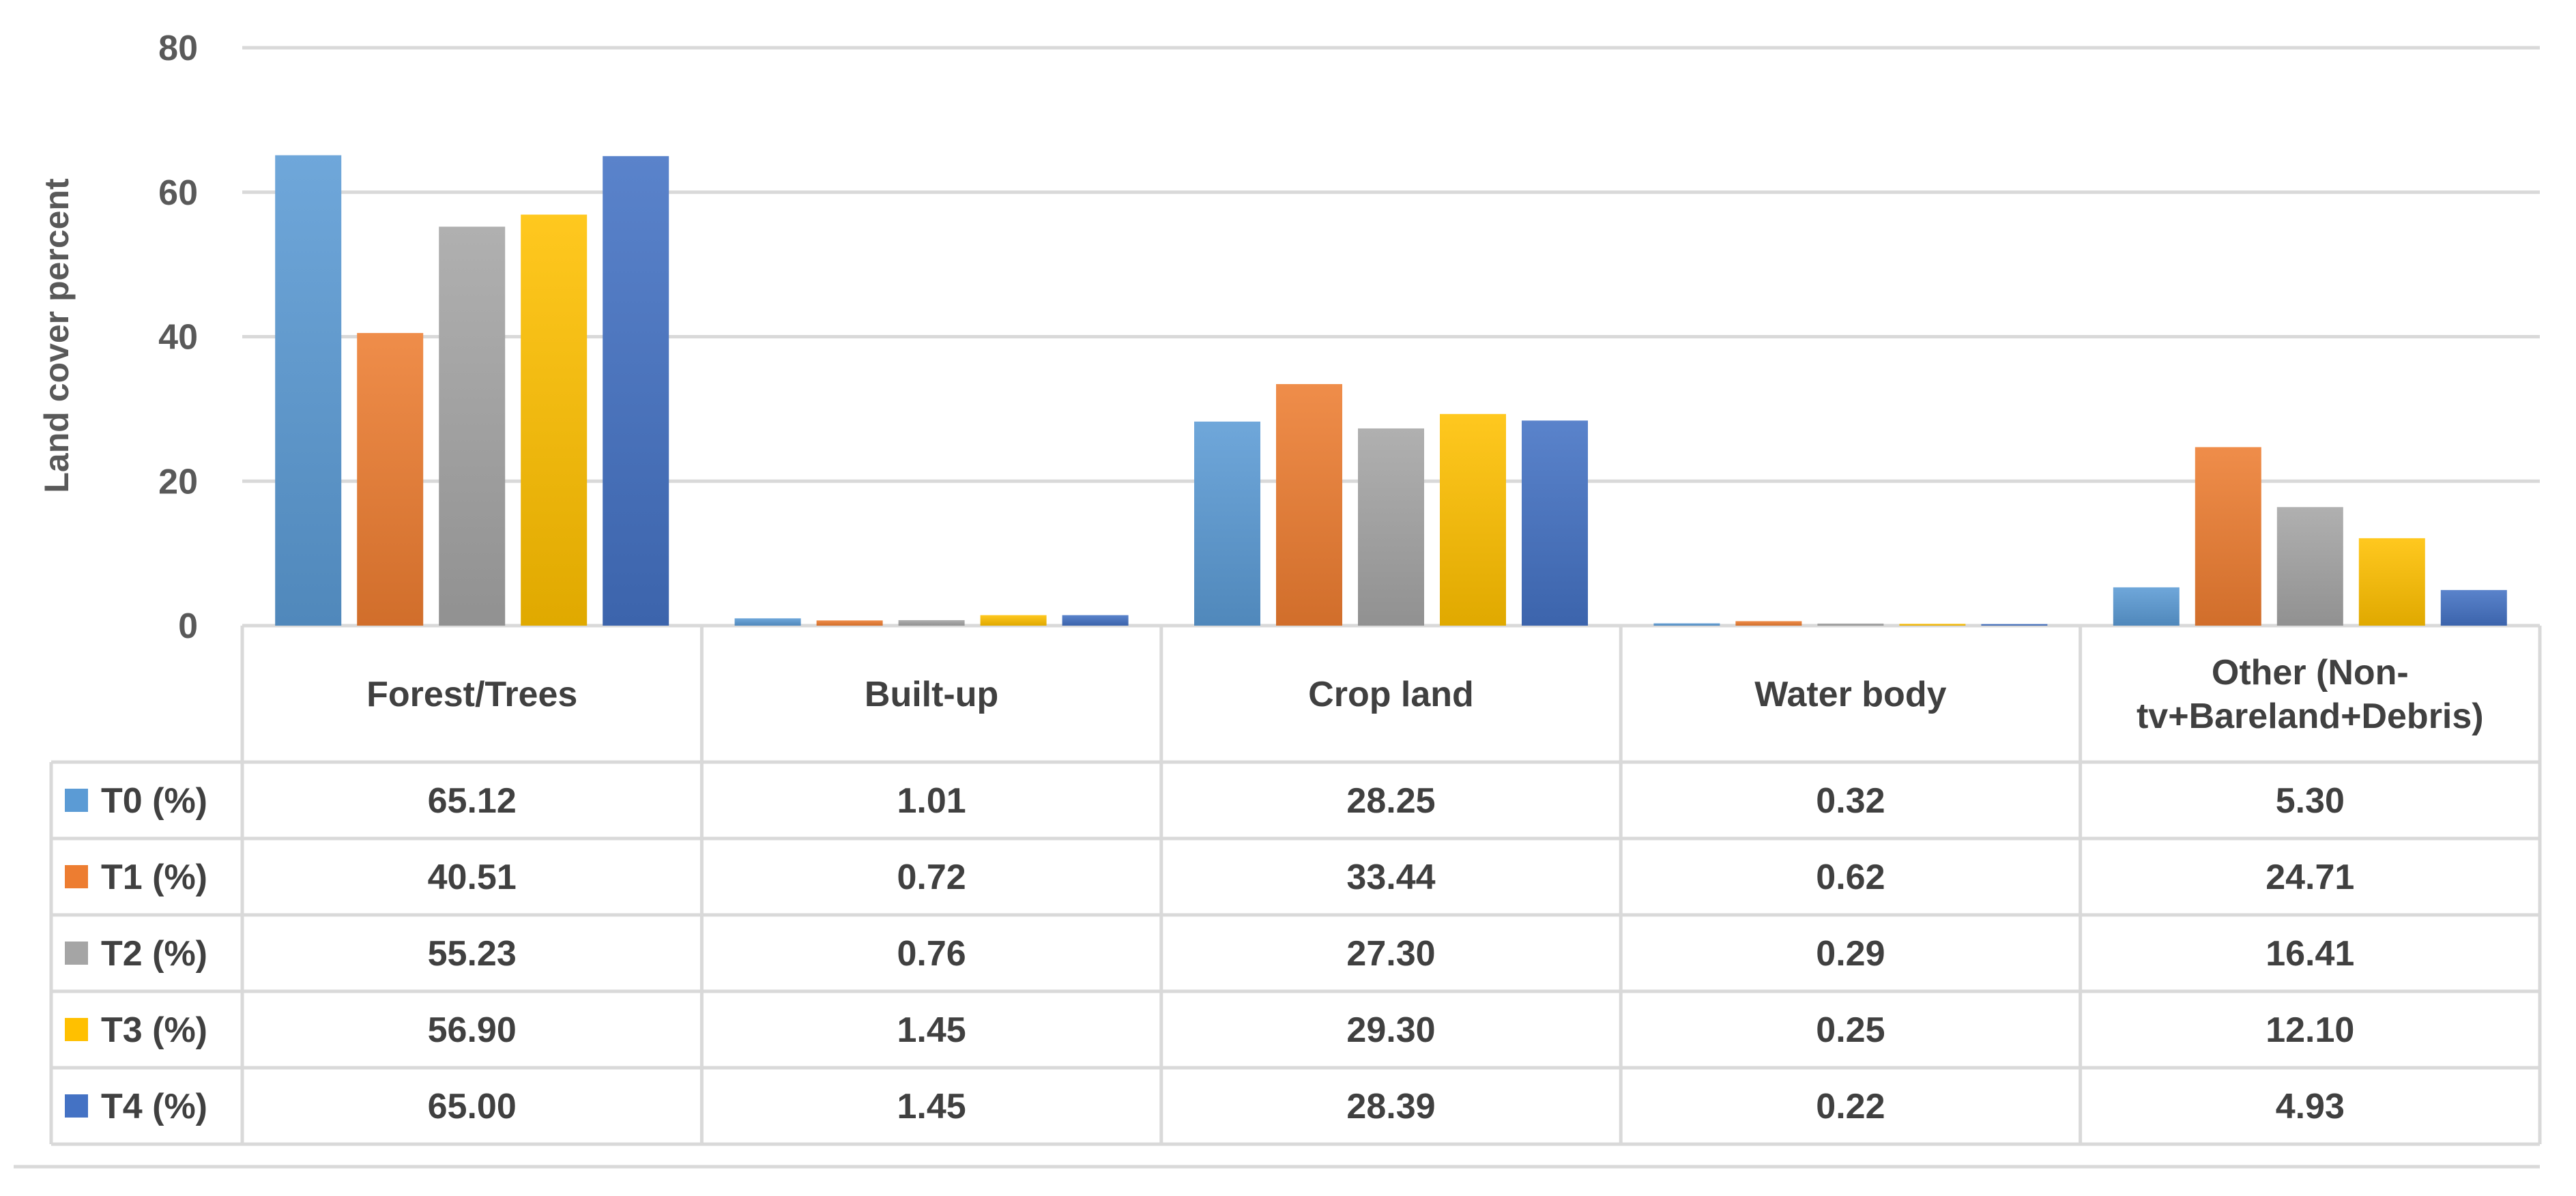  What do you see at coordinates (1850, 954) in the screenshot?
I see `data-label: 0.29` at bounding box center [1850, 954].